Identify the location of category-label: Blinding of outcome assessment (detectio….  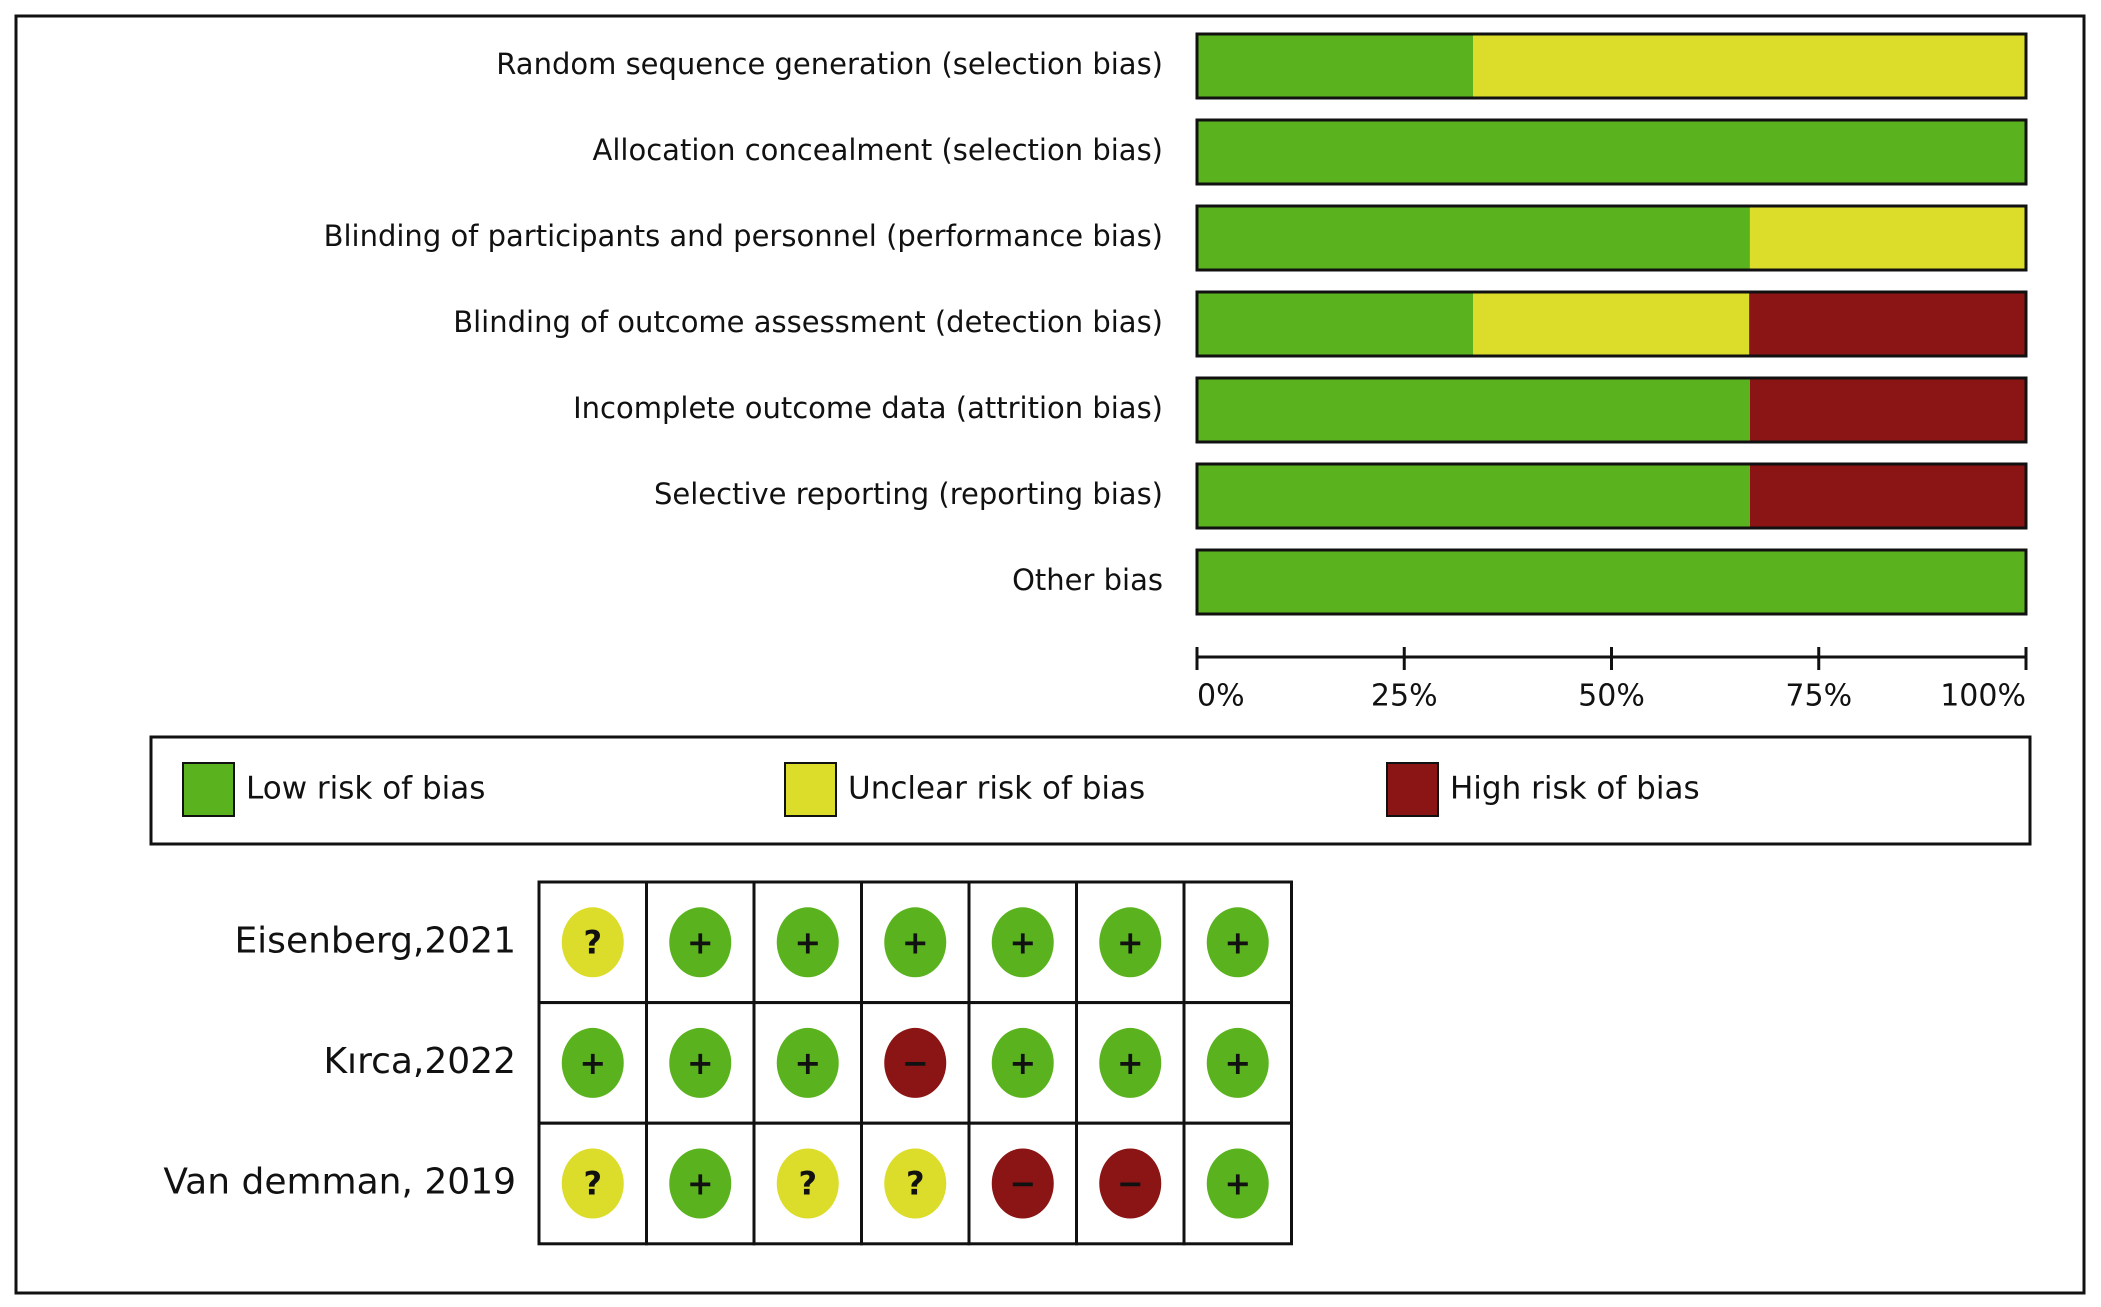
(808, 322).